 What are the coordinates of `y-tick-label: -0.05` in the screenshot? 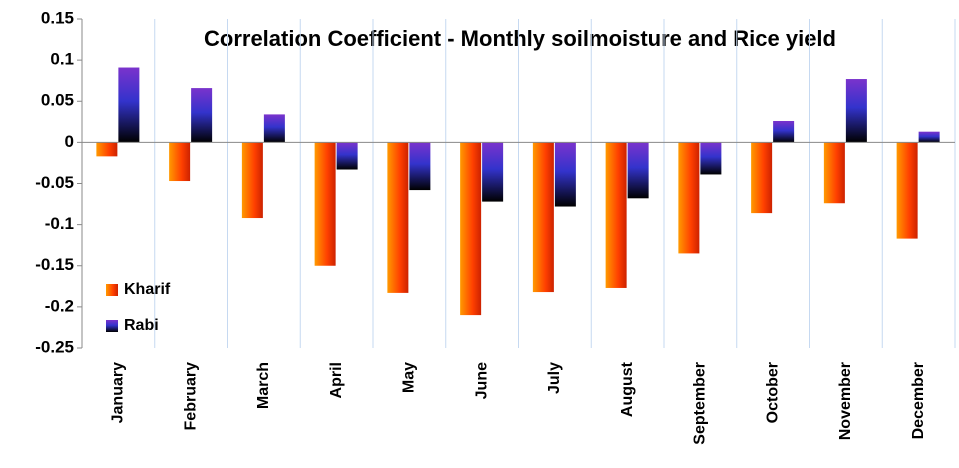 It's located at (54, 182).